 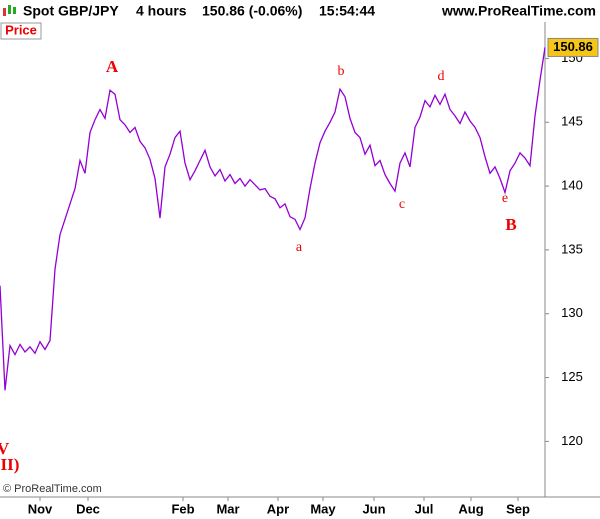 What do you see at coordinates (424, 508) in the screenshot?
I see `x-tick-label: Jul` at bounding box center [424, 508].